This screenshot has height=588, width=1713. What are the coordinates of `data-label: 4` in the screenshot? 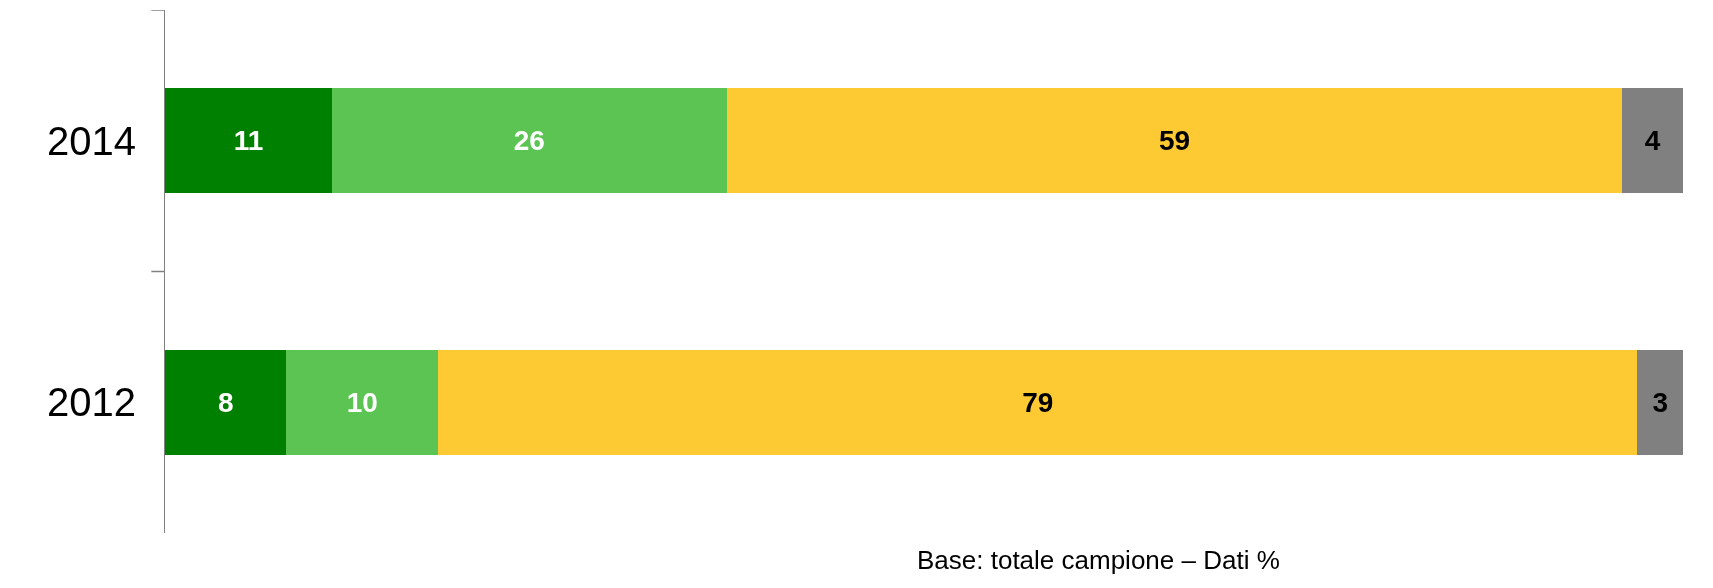 It's located at (1652, 141).